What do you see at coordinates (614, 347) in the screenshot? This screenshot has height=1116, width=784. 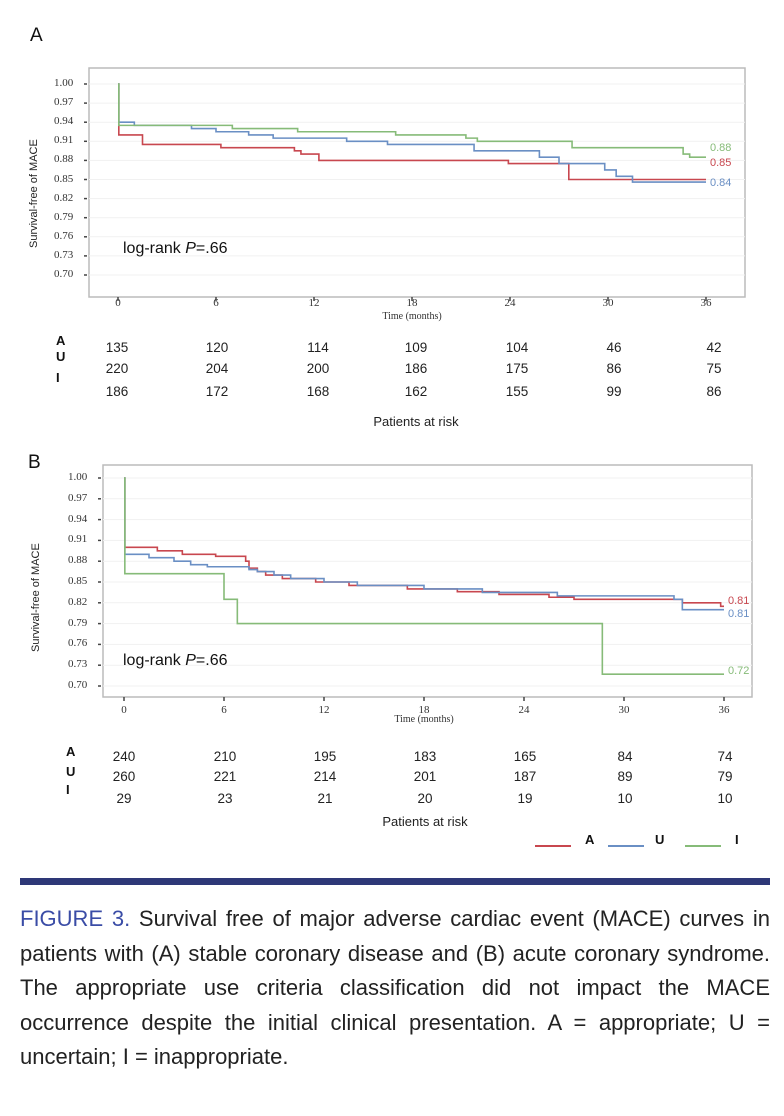 I see `panel-a-risk-value: 46` at bounding box center [614, 347].